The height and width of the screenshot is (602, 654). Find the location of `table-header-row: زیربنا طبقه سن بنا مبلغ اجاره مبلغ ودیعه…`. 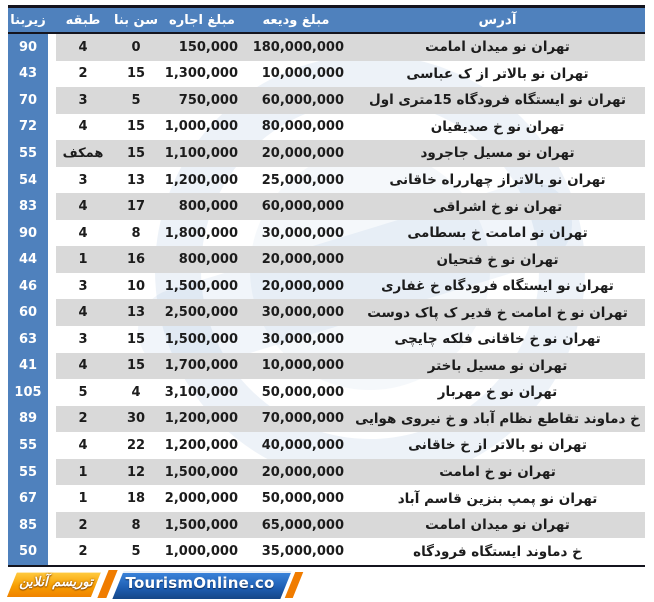

table-header-row: زیربنا طبقه سن بنا مبلغ اجاره مبلغ ودیعه… is located at coordinates (326, 21).